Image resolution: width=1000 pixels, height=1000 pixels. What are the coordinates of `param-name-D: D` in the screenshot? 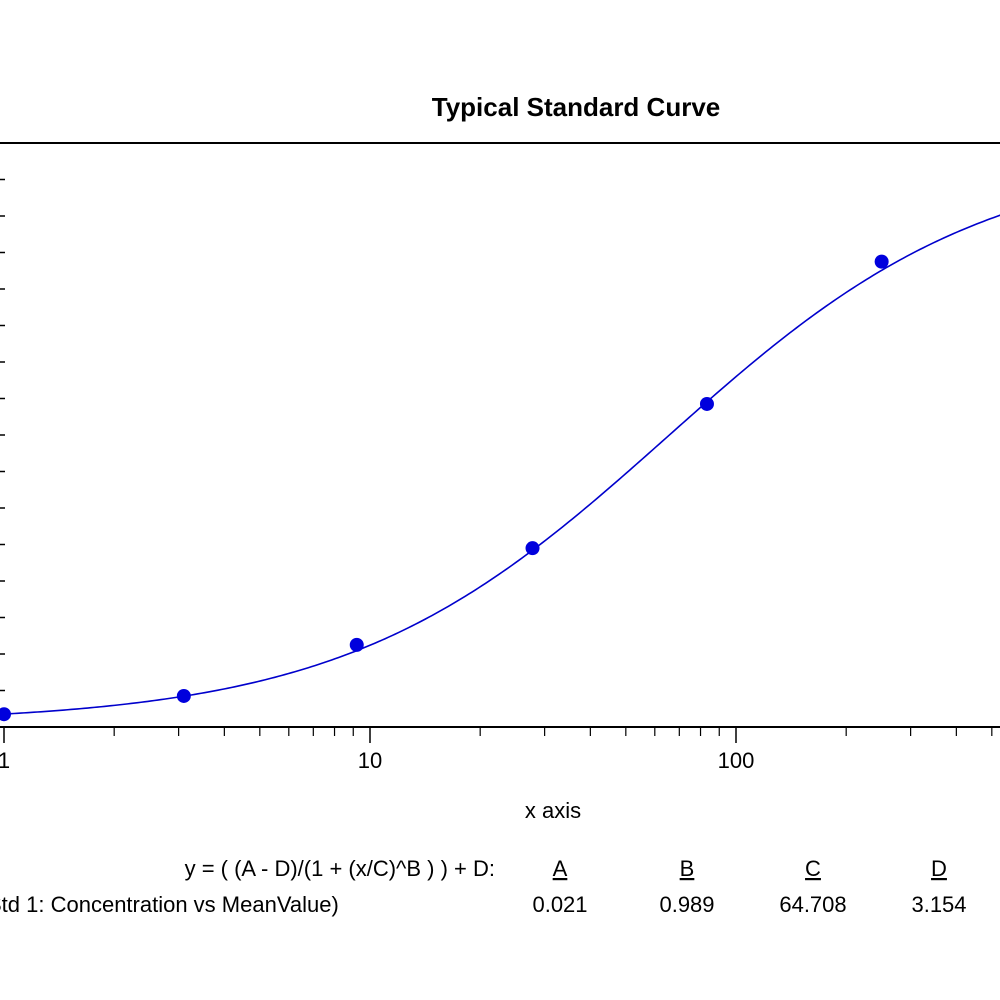 It's located at (939, 868).